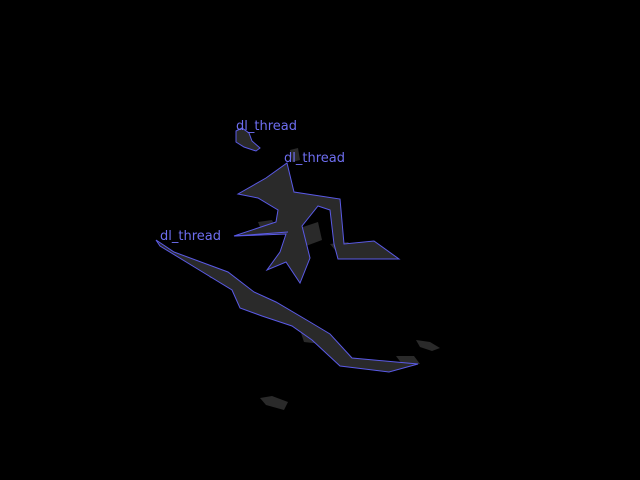 This screenshot has height=480, width=640. I want to click on label-leader-line, so click(261, 234).